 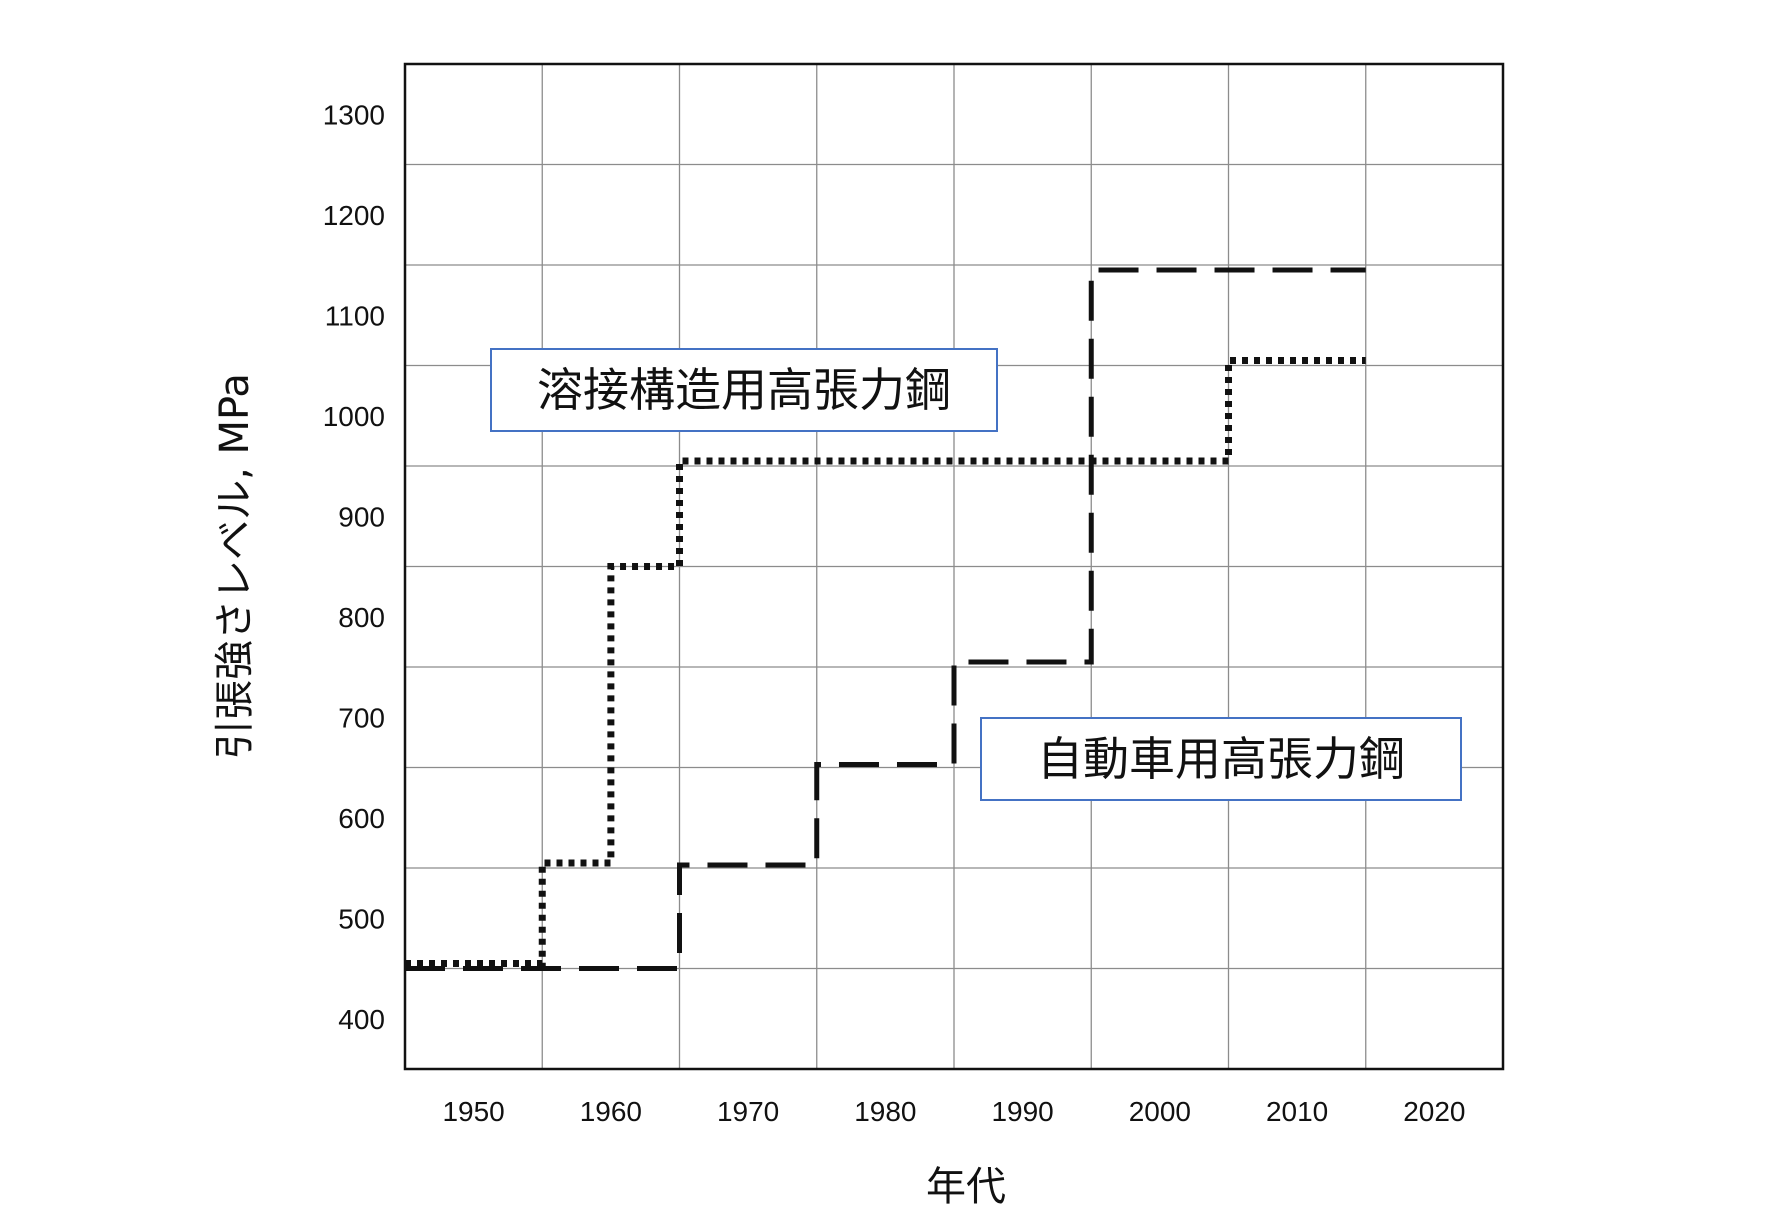 I want to click on y-tick-label: 1300, so click(x=354, y=114).